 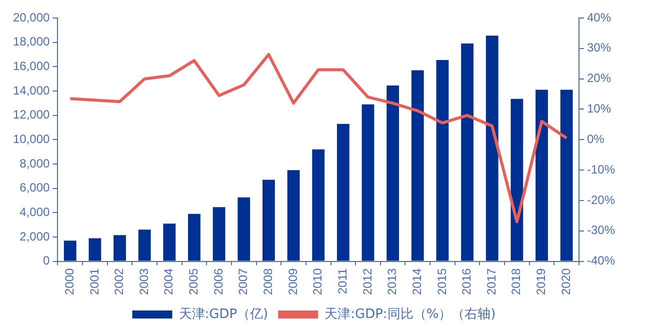 I want to click on y-tick-label: 0, so click(x=46, y=261).